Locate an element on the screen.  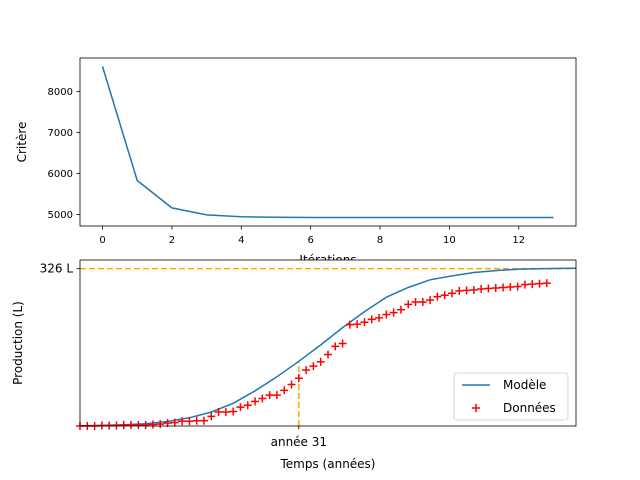
top-x-tick-label: 0 is located at coordinates (102, 240).